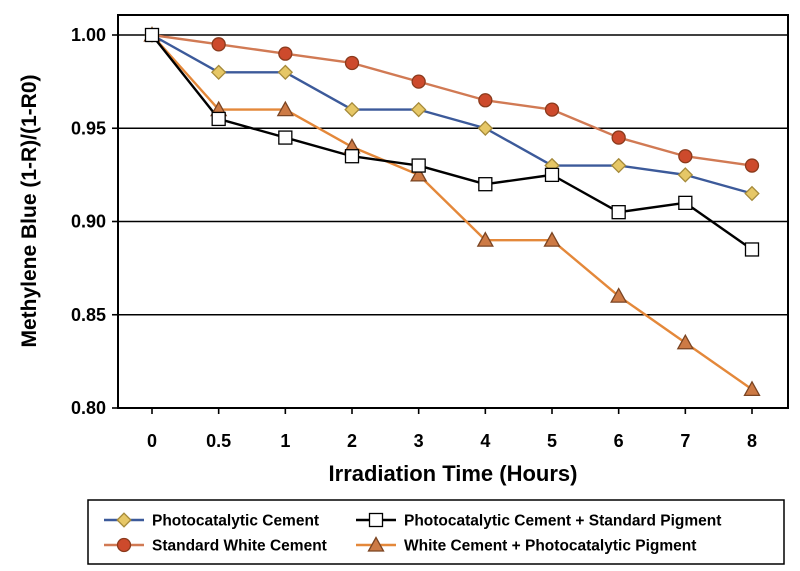 This screenshot has width=800, height=571. I want to click on x-tick-label: 3, so click(419, 441).